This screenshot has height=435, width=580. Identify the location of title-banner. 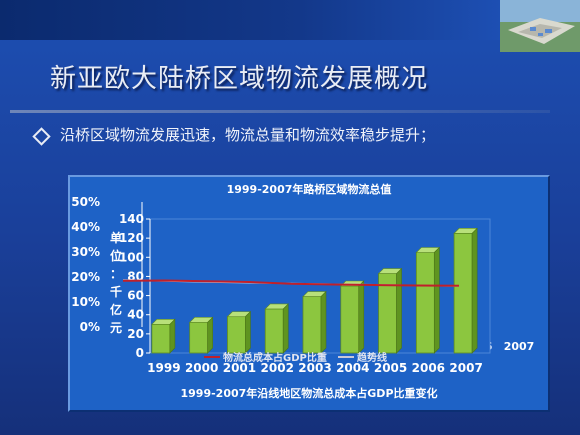
(250, 20).